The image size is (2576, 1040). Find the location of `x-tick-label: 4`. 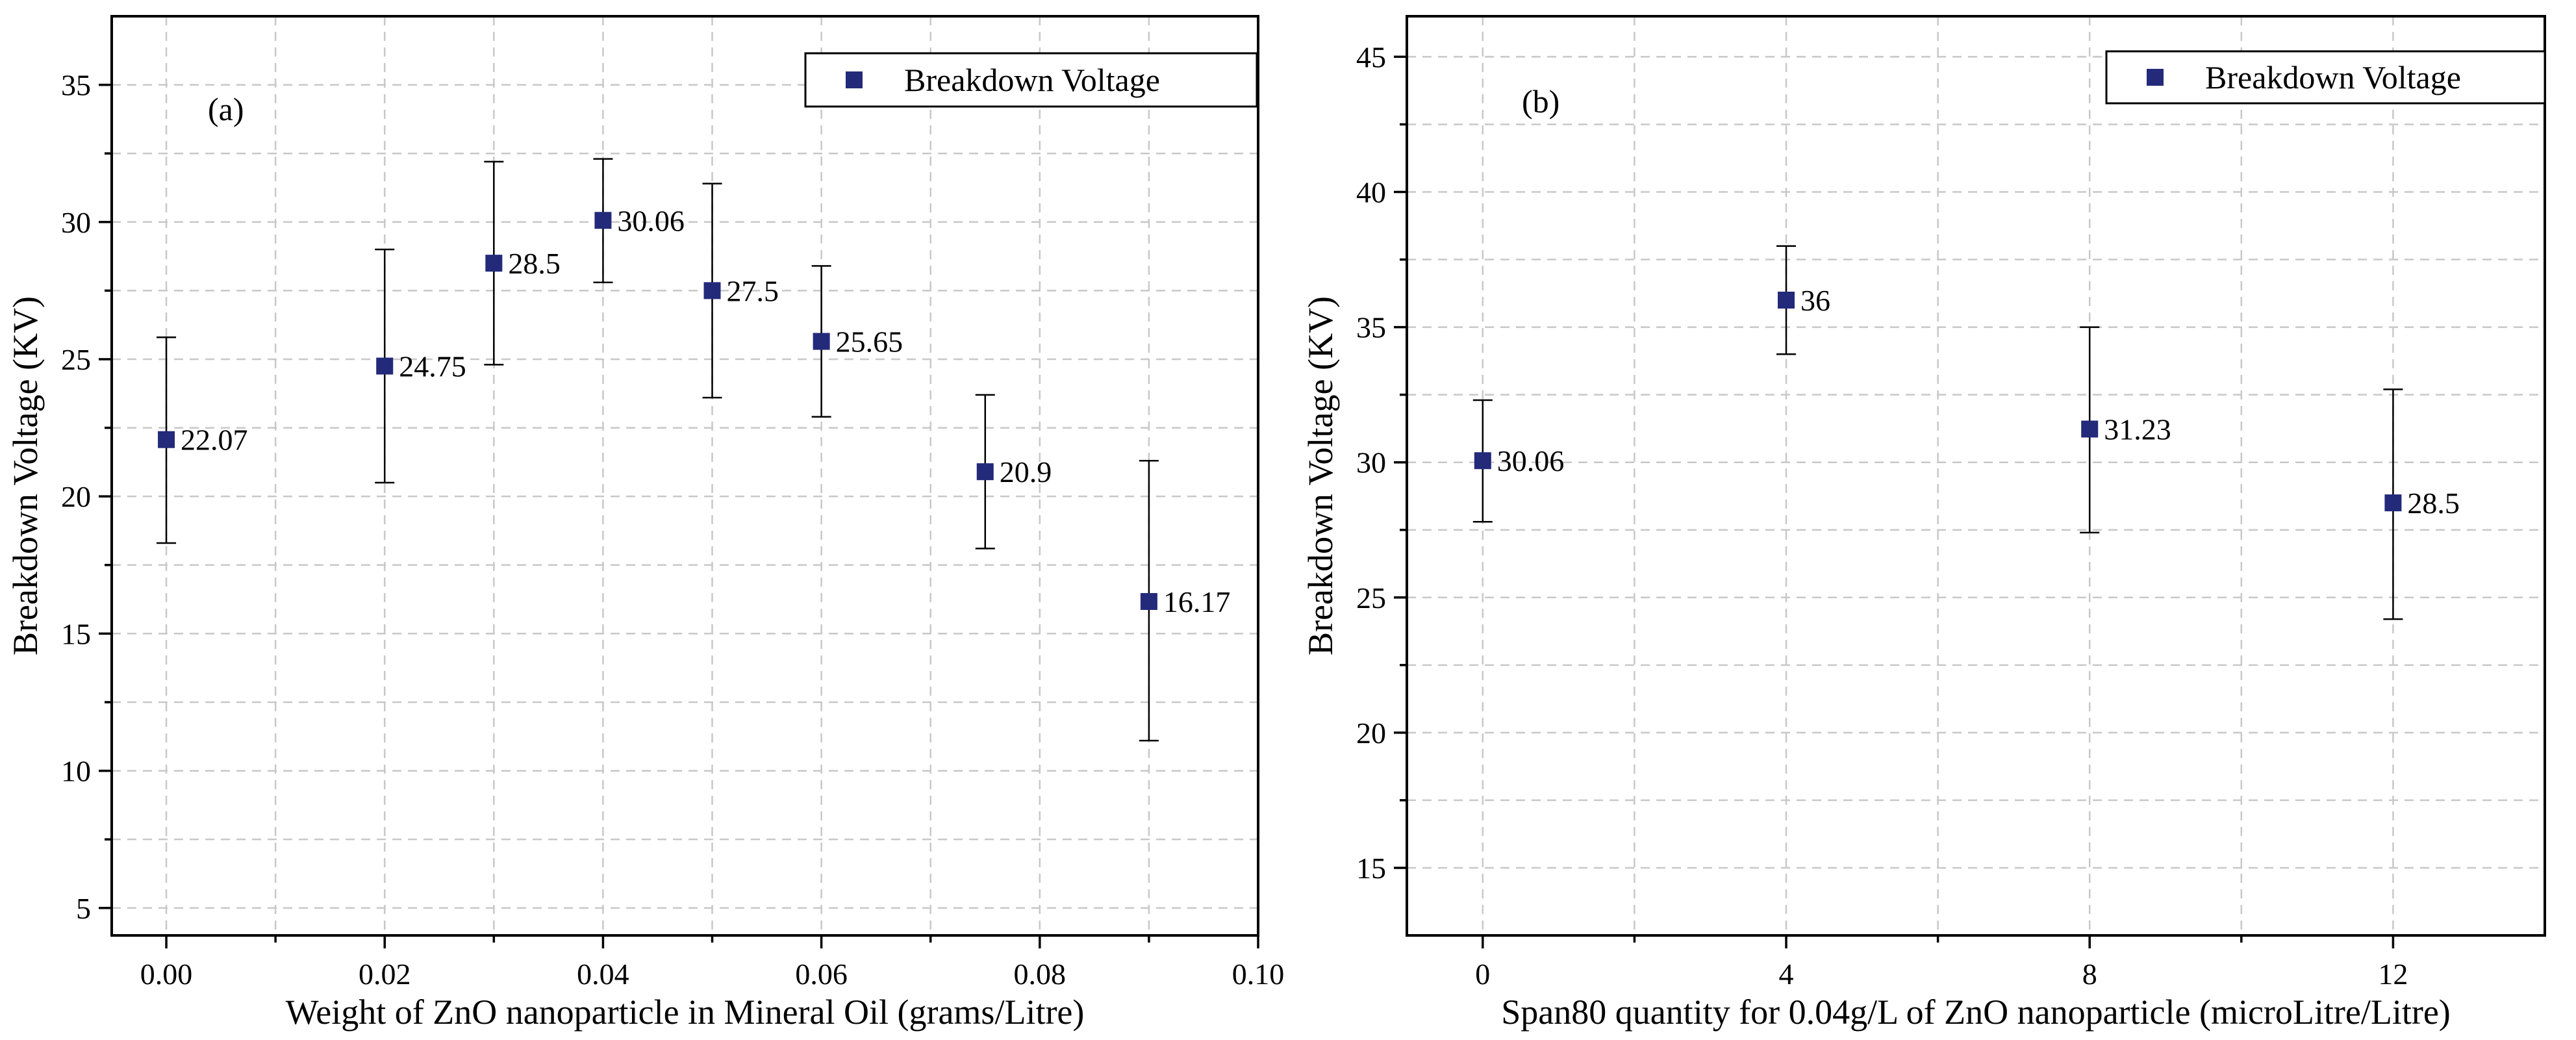

x-tick-label: 4 is located at coordinates (1786, 975).